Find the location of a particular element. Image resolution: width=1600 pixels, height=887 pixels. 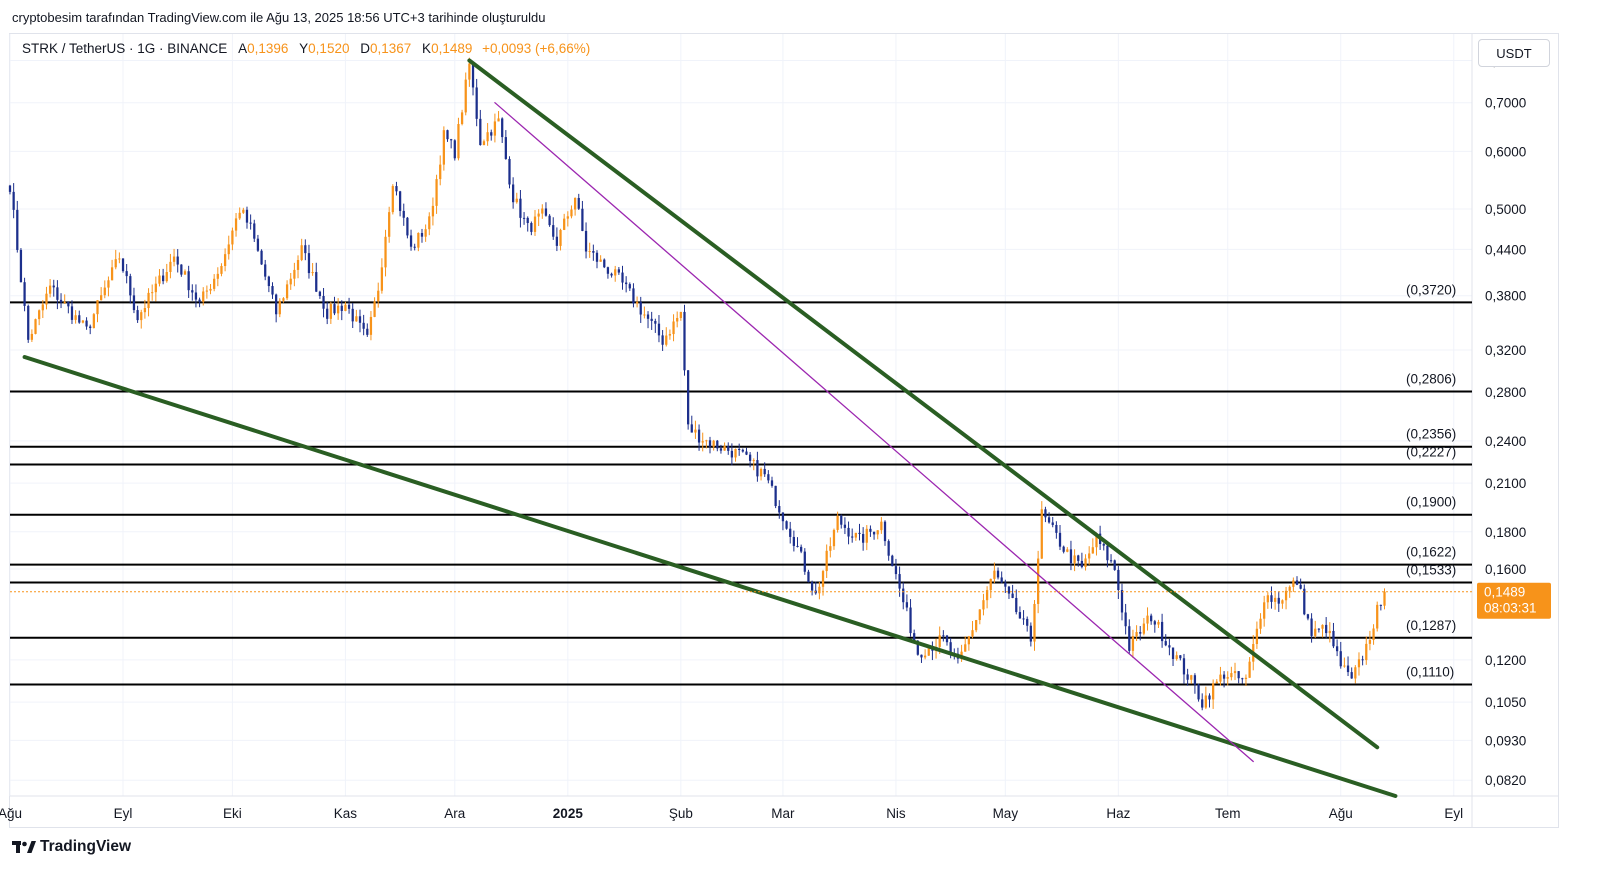

level-label: (0,2356) is located at coordinates (1431, 434).